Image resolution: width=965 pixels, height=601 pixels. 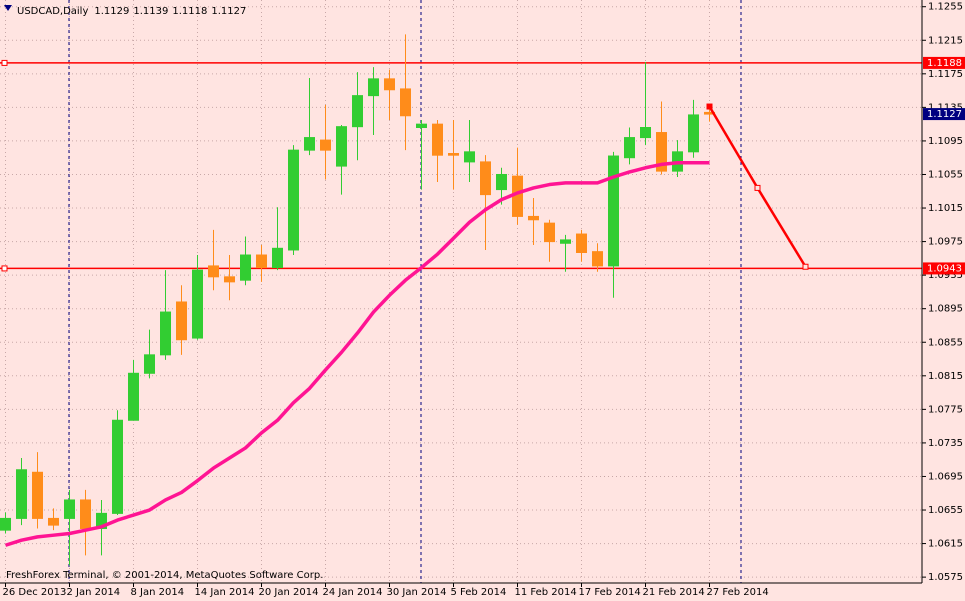 I want to click on y-tick-label: 1.0575, so click(x=945, y=577).